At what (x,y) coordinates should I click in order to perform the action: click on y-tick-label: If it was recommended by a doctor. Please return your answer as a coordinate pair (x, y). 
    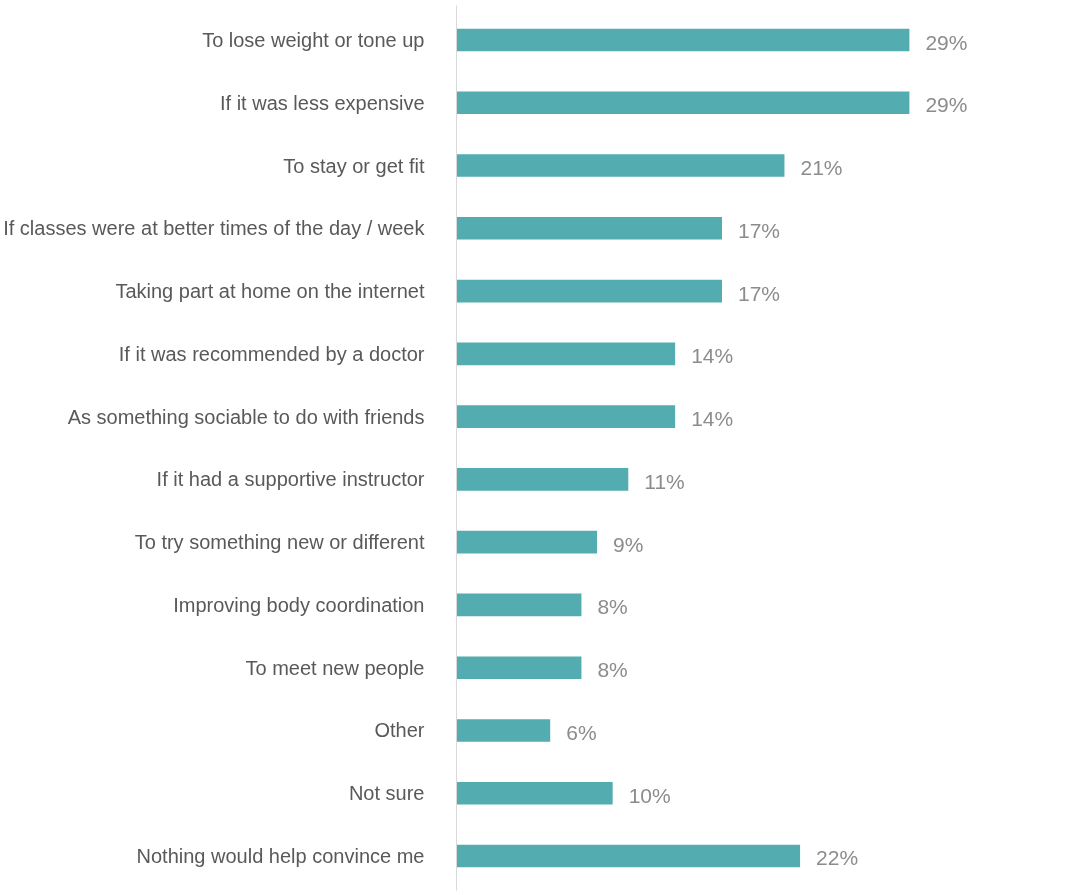
    Looking at the image, I should click on (271, 353).